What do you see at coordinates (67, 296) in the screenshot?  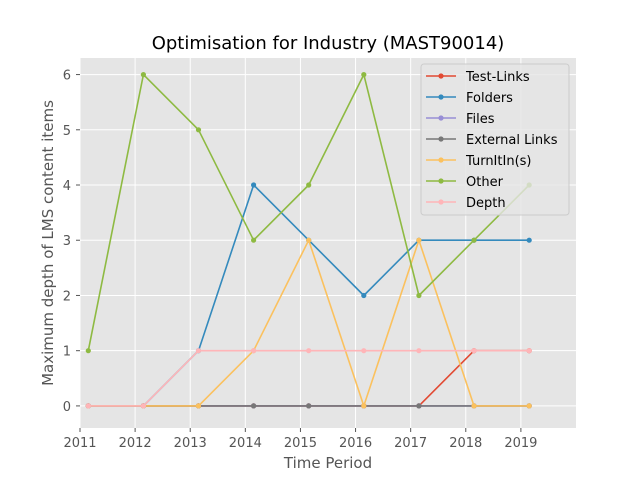 I see `y-tick-label: 2` at bounding box center [67, 296].